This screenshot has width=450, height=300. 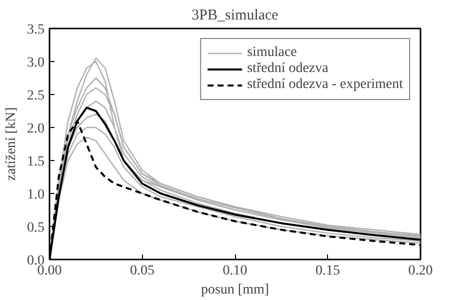 What do you see at coordinates (142, 271) in the screenshot?
I see `x-tick-label: 0.05` at bounding box center [142, 271].